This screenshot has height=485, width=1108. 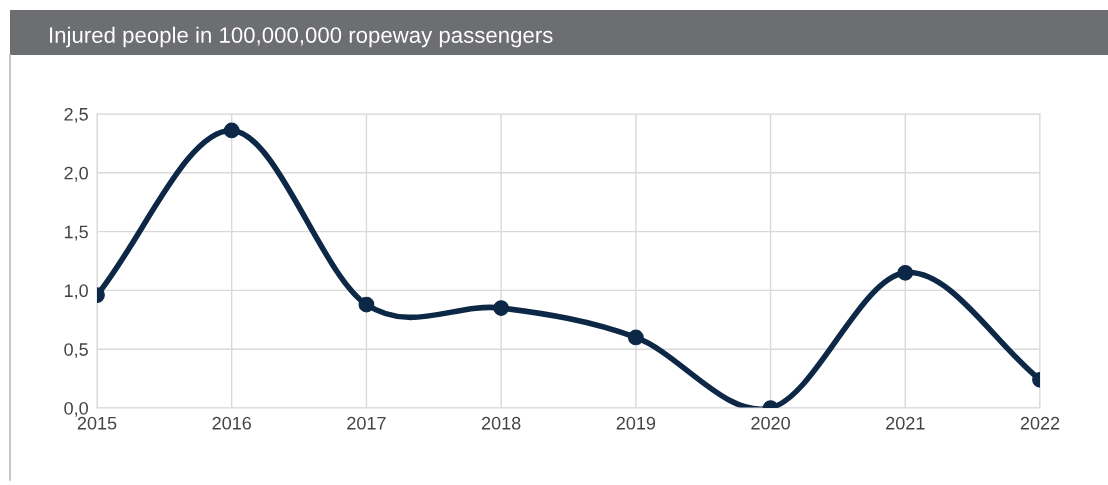 What do you see at coordinates (97, 423) in the screenshot?
I see `x-tick-label: 2015` at bounding box center [97, 423].